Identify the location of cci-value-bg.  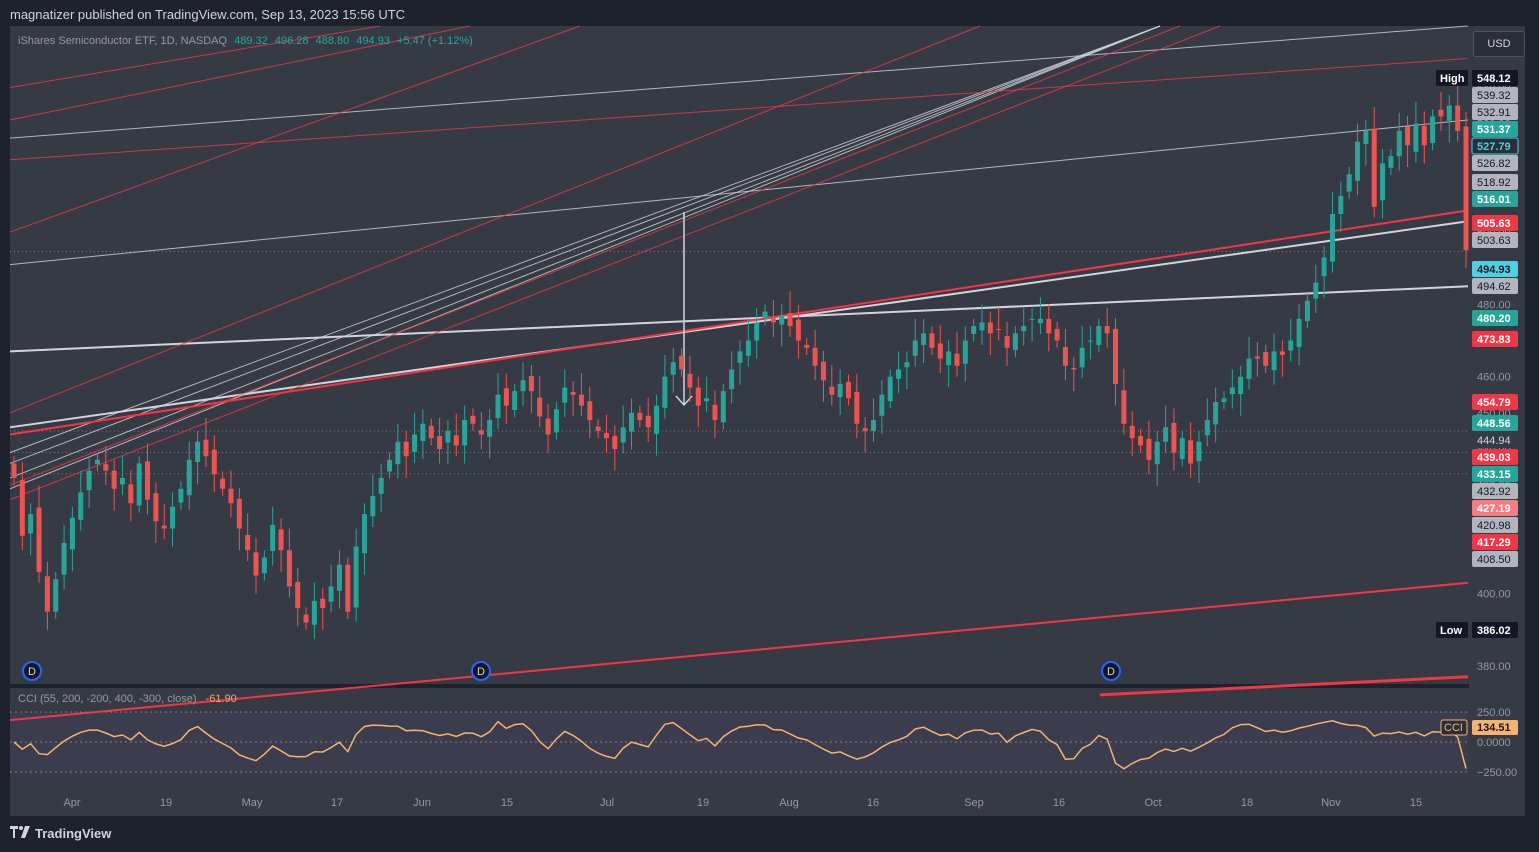
(1495, 727).